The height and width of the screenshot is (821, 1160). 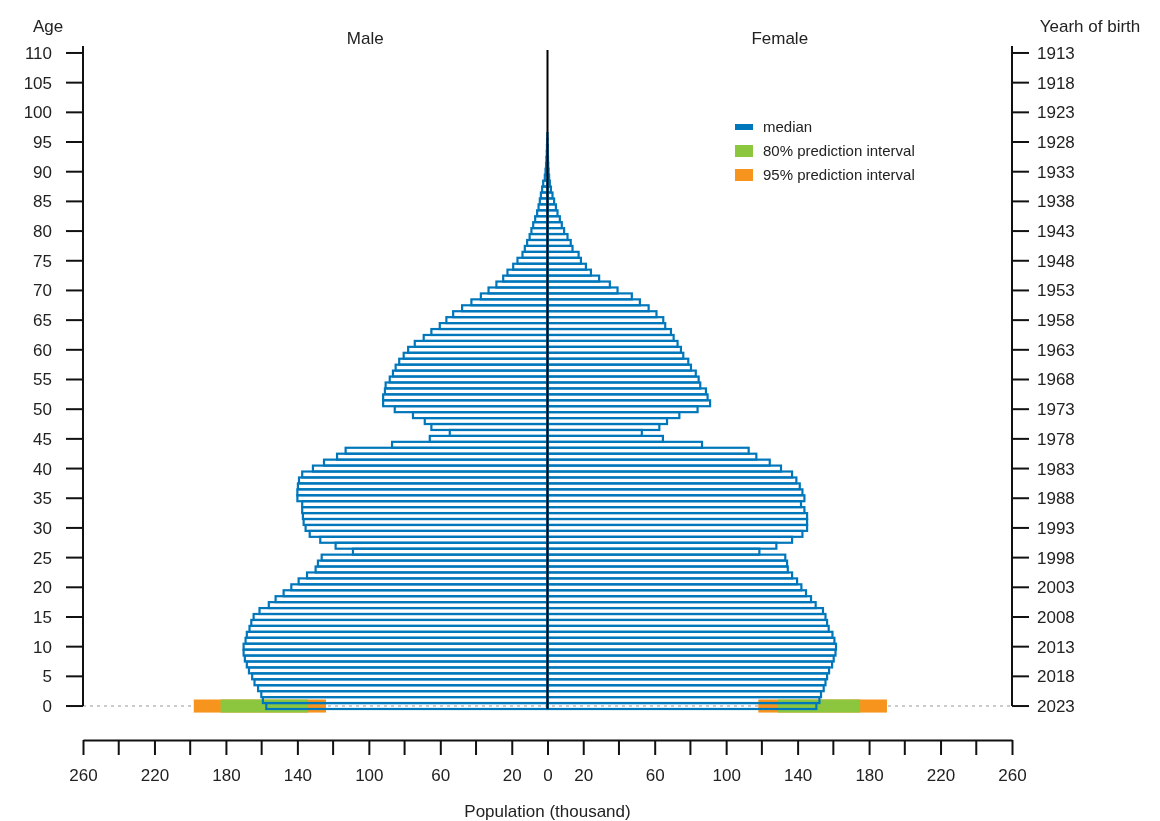 What do you see at coordinates (37, 113) in the screenshot?
I see `y-tick-label: 100` at bounding box center [37, 113].